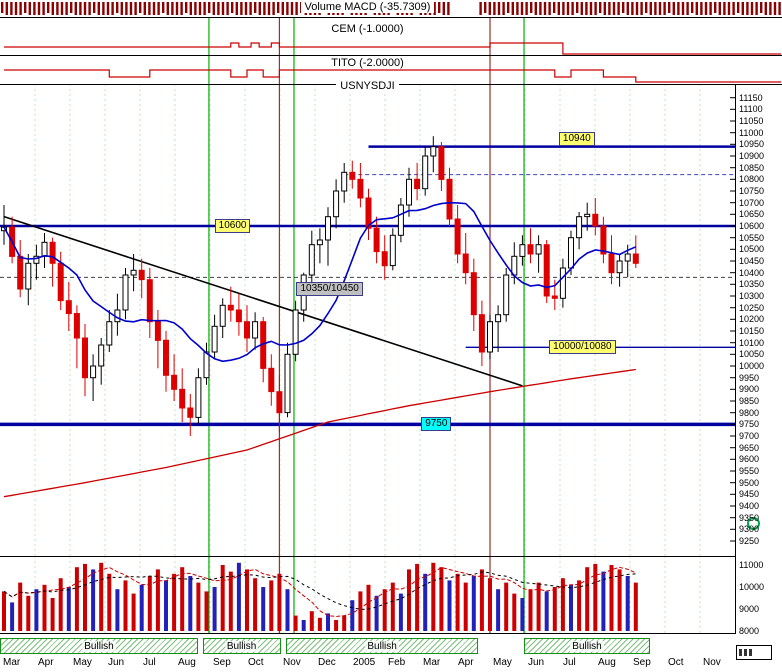  Describe the element at coordinates (329, 289) in the screenshot. I see `price-level-label: 10350/10450` at that location.